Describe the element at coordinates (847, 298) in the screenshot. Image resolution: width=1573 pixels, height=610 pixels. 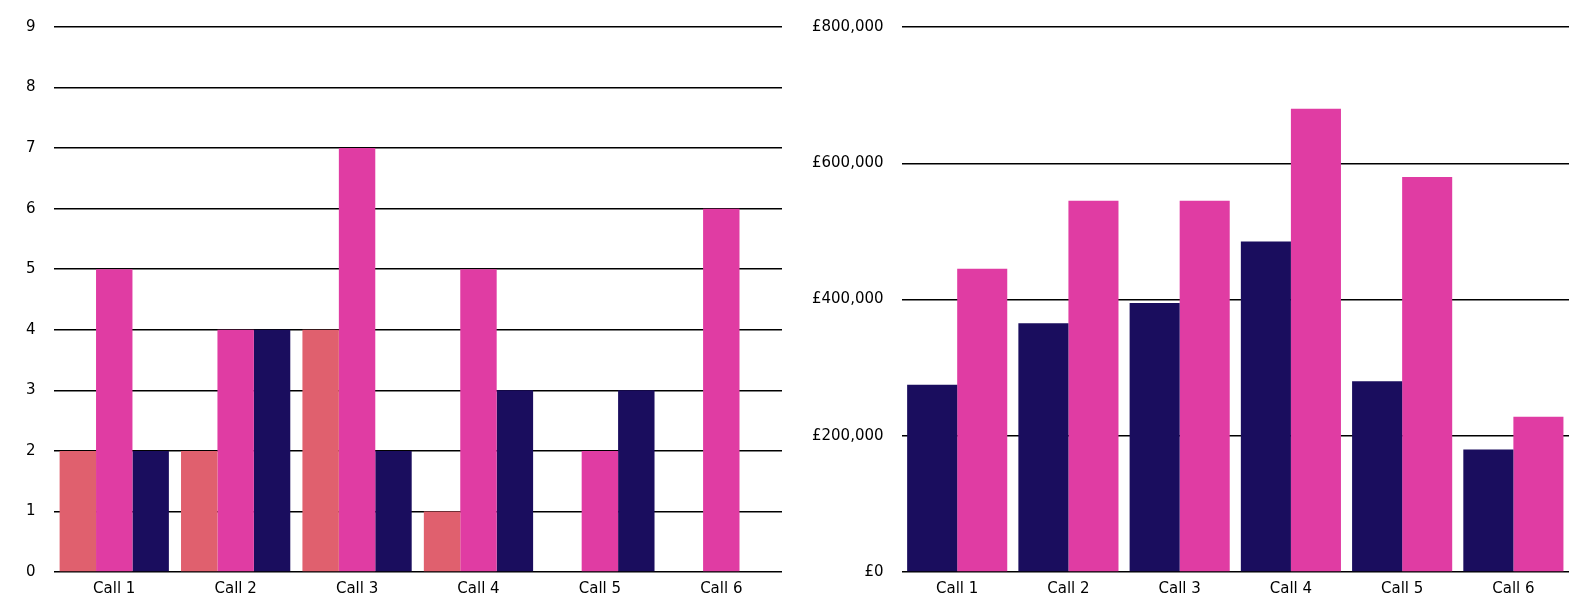
I see `y-tick-label: £400,000` at that location.